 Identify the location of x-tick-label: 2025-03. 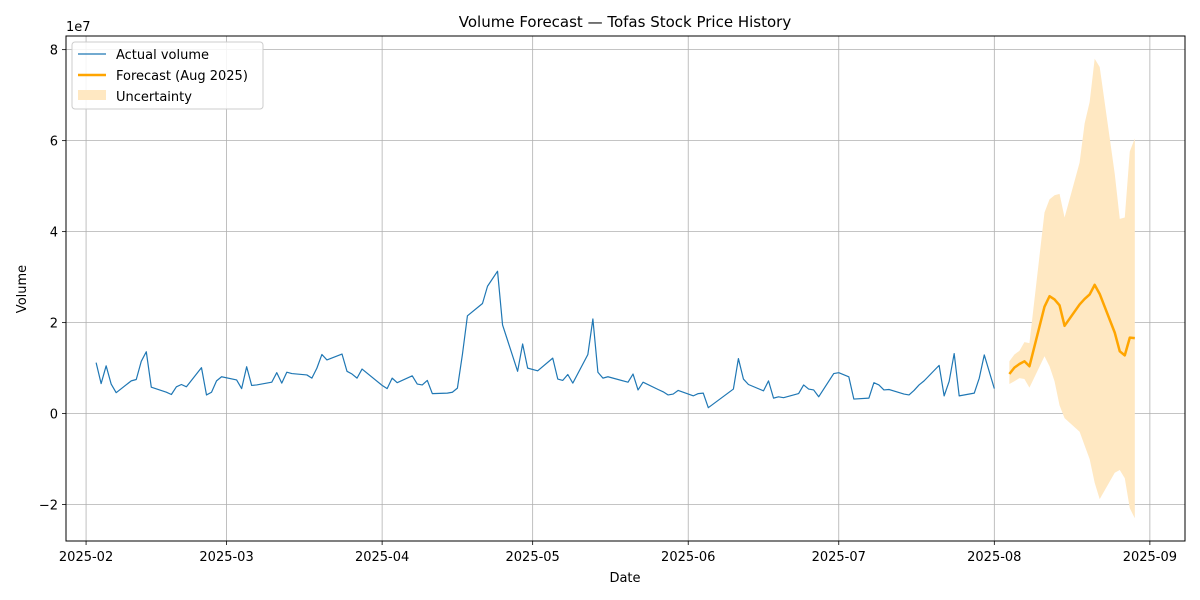
(226, 557).